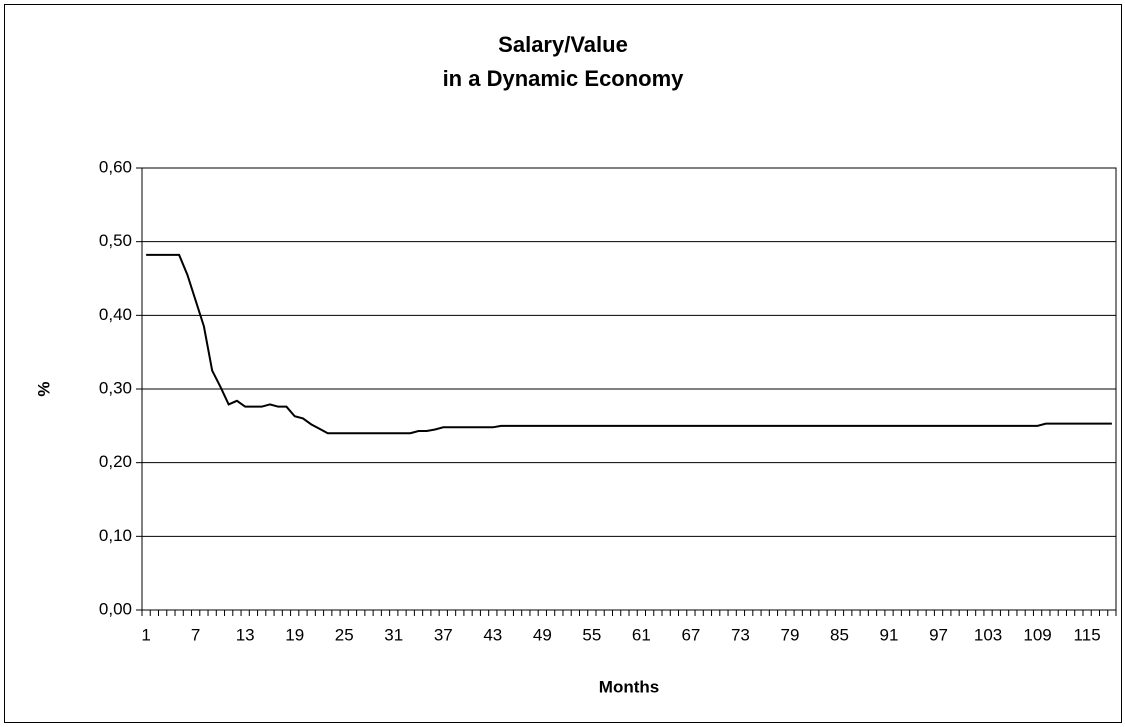 This screenshot has width=1125, height=727. I want to click on x-tick-label: 49, so click(542, 634).